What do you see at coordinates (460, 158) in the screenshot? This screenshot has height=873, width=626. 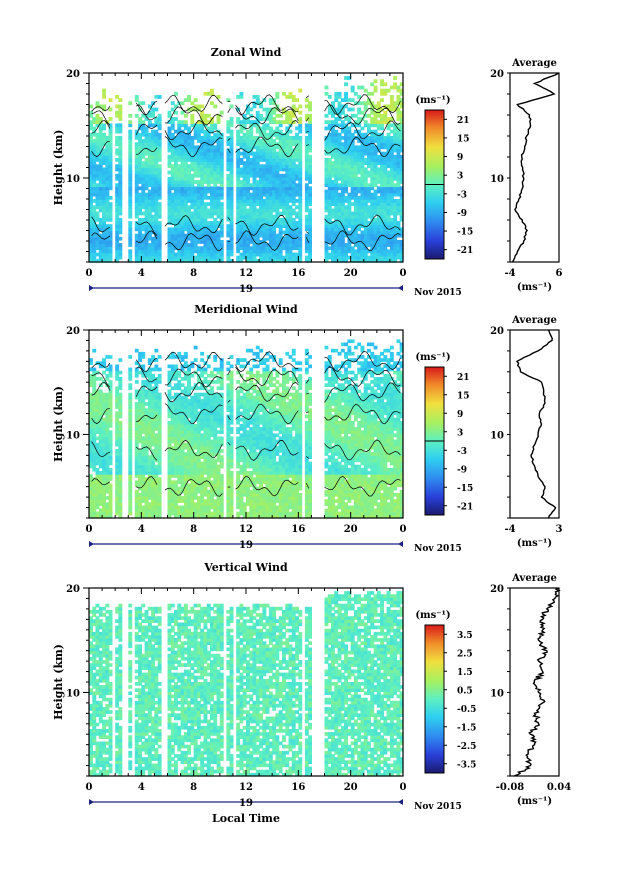 I see `colorbar-tick-label: 9` at bounding box center [460, 158].